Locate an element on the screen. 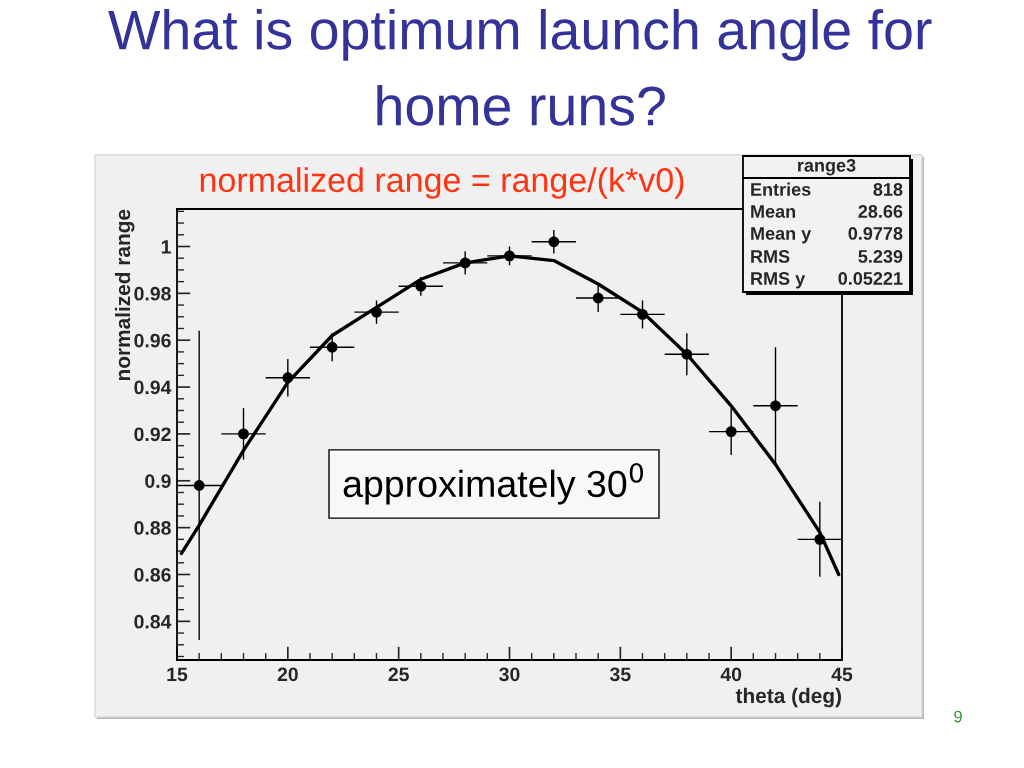  text: 818 is located at coordinates (888, 189).